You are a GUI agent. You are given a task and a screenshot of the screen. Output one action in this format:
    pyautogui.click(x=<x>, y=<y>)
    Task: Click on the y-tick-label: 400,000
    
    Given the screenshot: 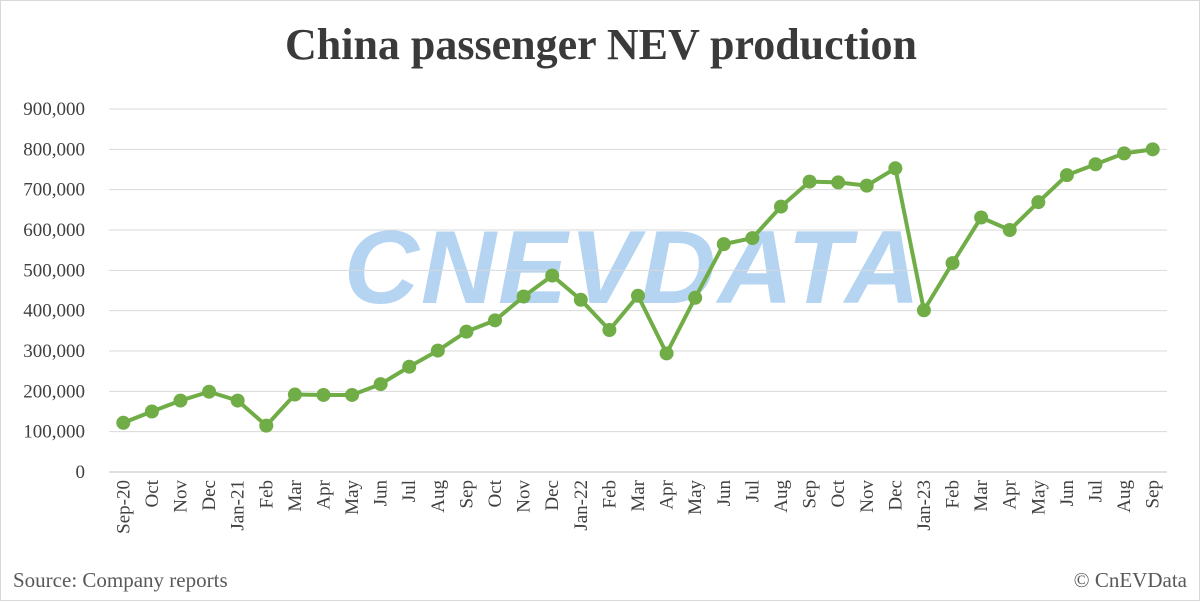 What is the action you would take?
    pyautogui.click(x=54, y=311)
    